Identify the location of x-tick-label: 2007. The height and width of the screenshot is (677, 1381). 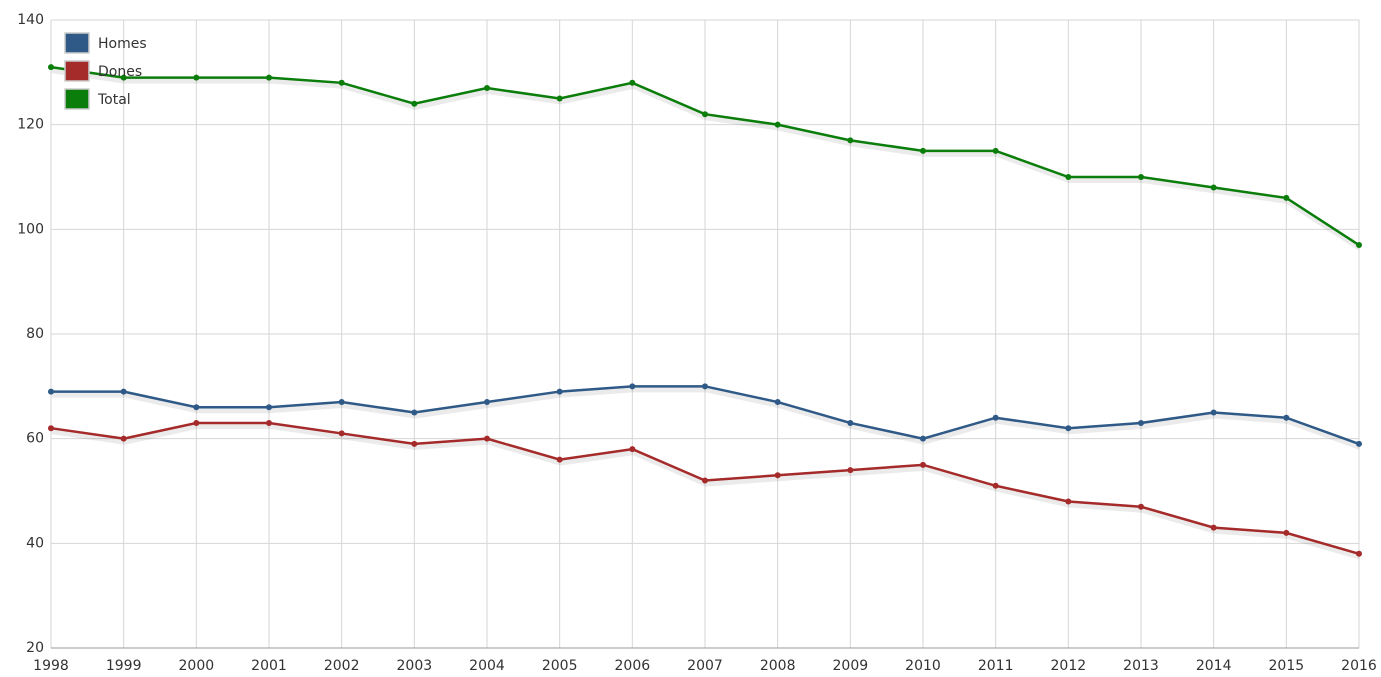
(705, 665).